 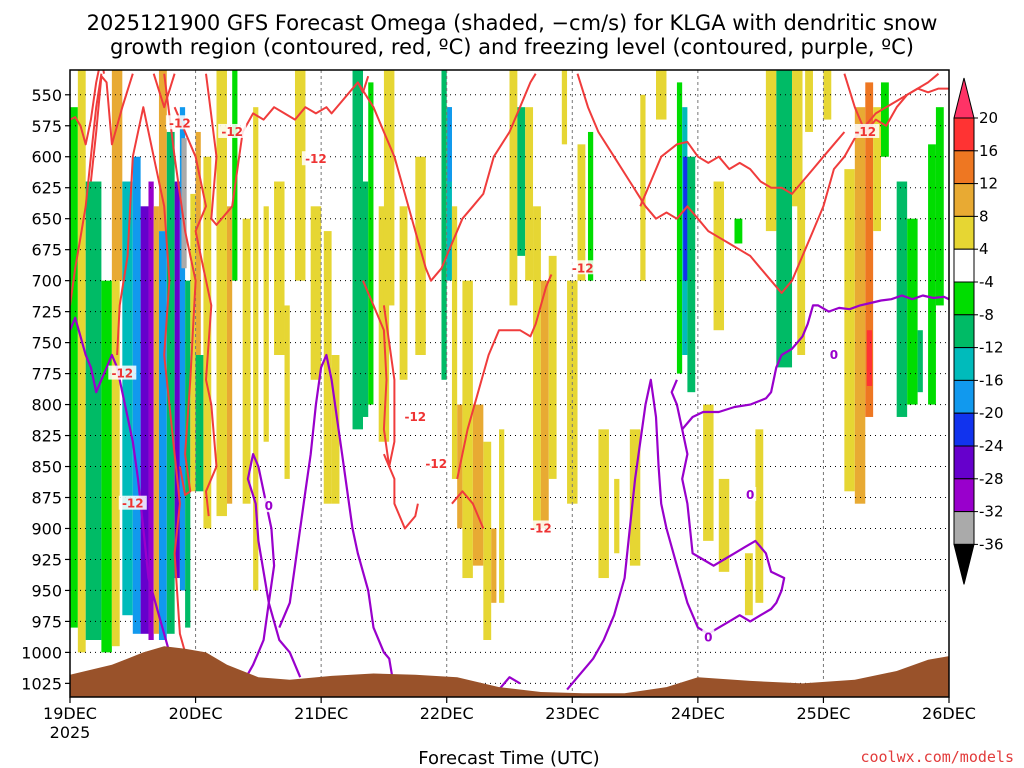 What do you see at coordinates (46, 559) in the screenshot?
I see `y-tick-label: 925` at bounding box center [46, 559].